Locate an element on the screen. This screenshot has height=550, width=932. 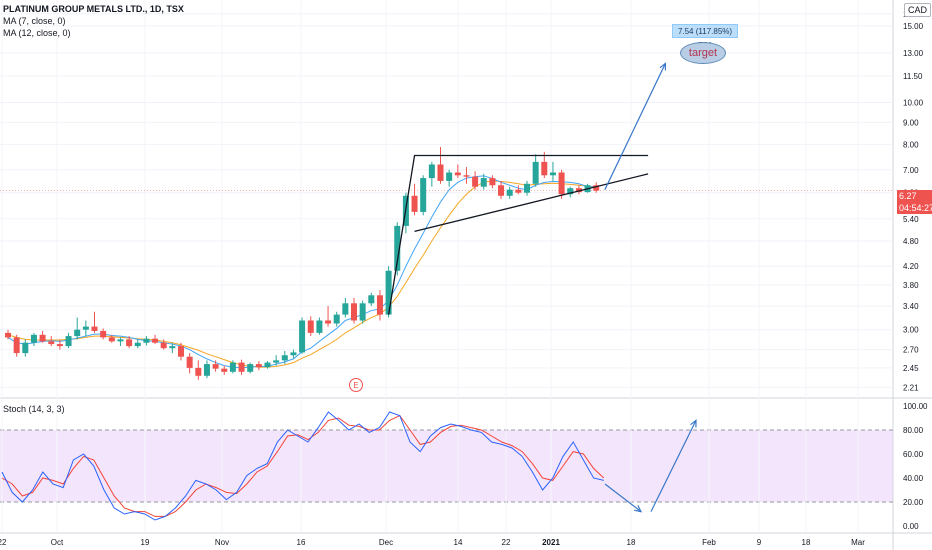
price-tick-label: 4.80 is located at coordinates (911, 241).